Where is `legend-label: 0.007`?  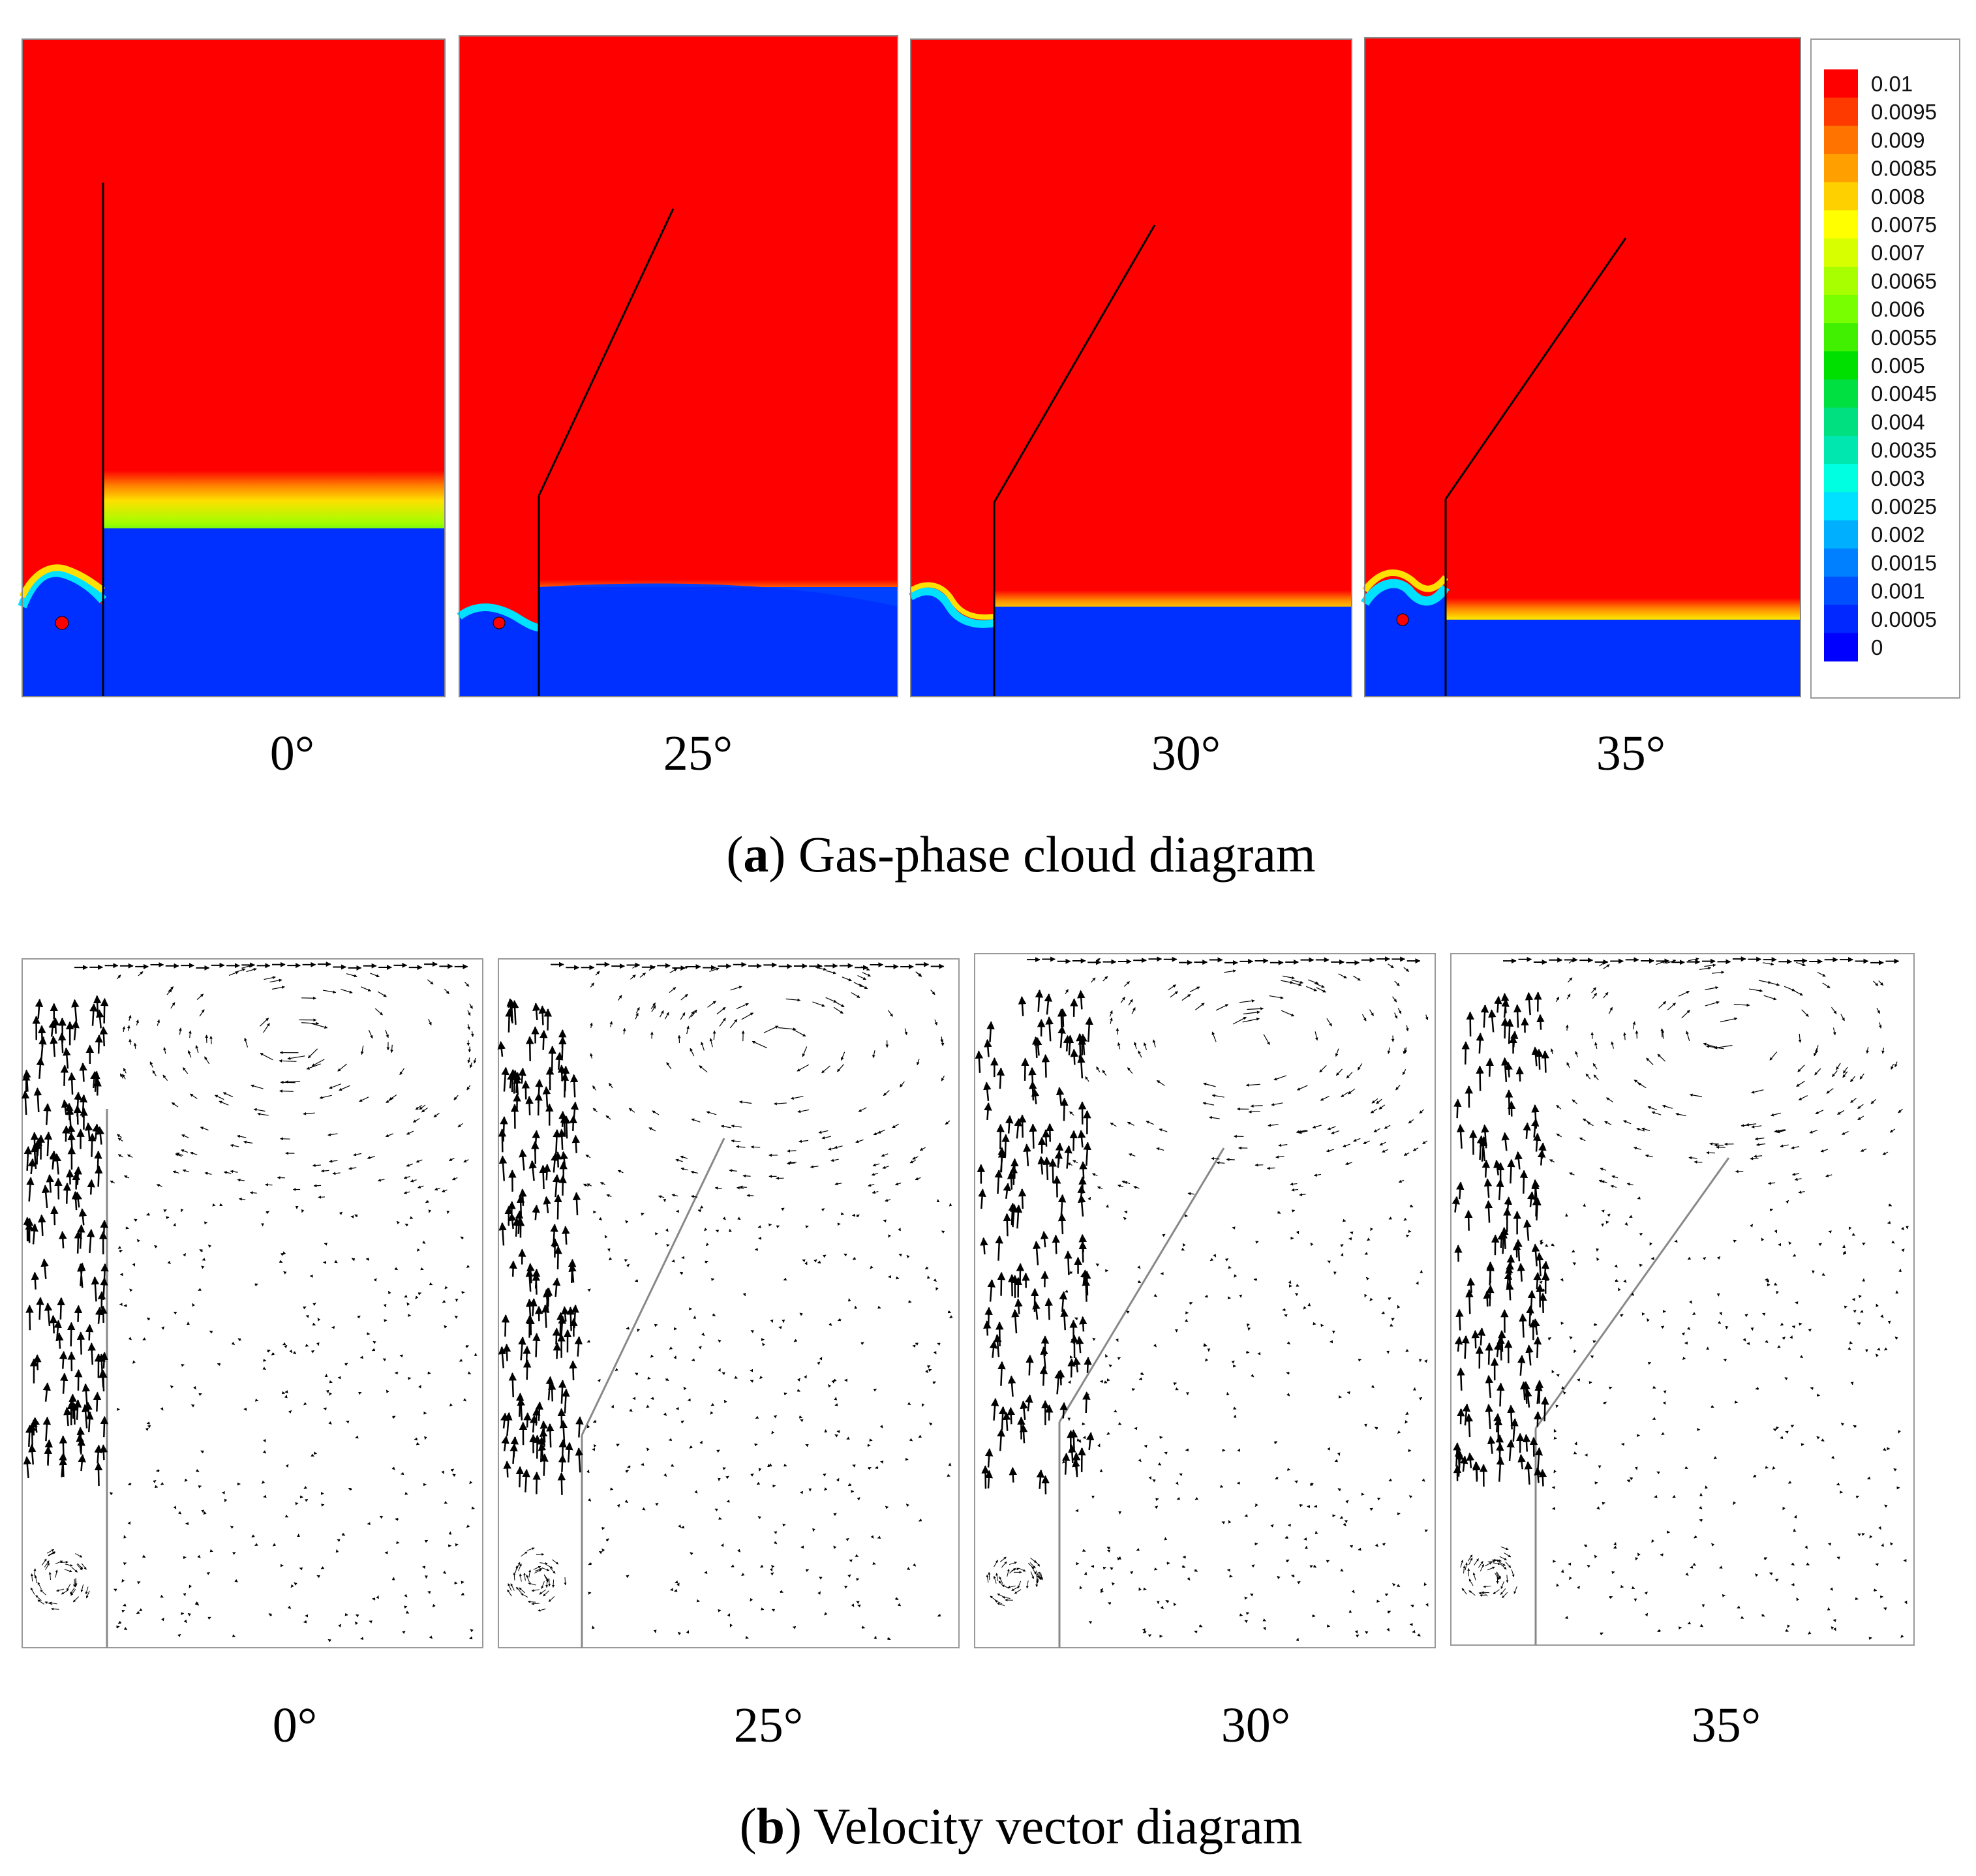 legend-label: 0.007 is located at coordinates (1898, 253).